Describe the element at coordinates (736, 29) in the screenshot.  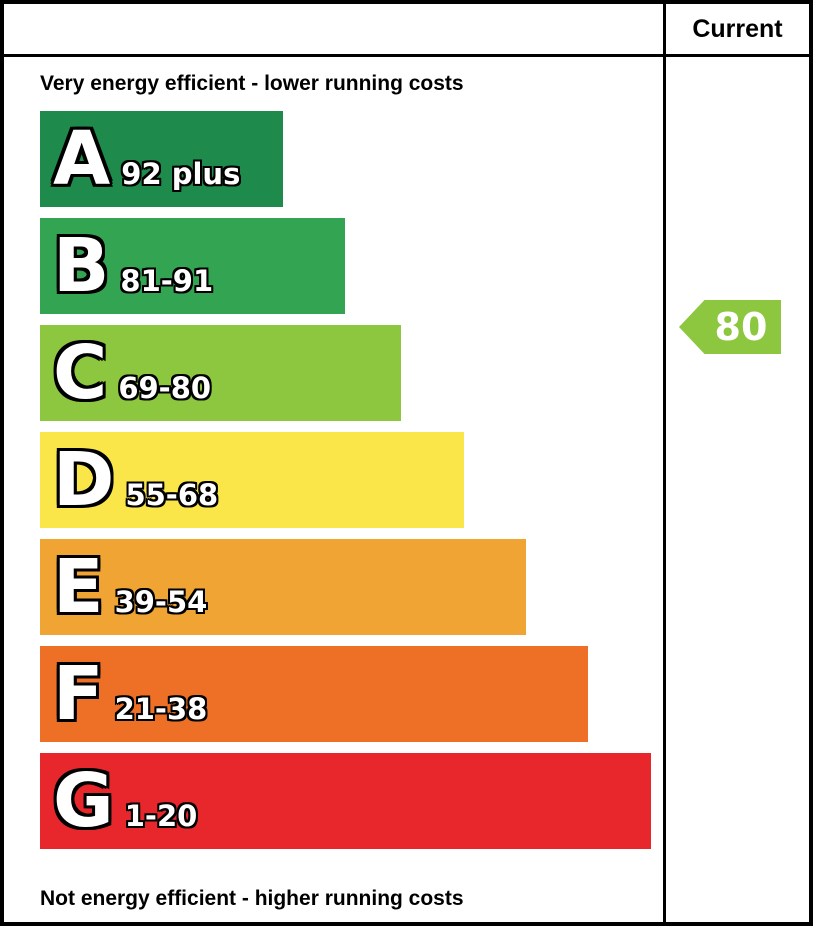
I see `current-column-header: Current` at that location.